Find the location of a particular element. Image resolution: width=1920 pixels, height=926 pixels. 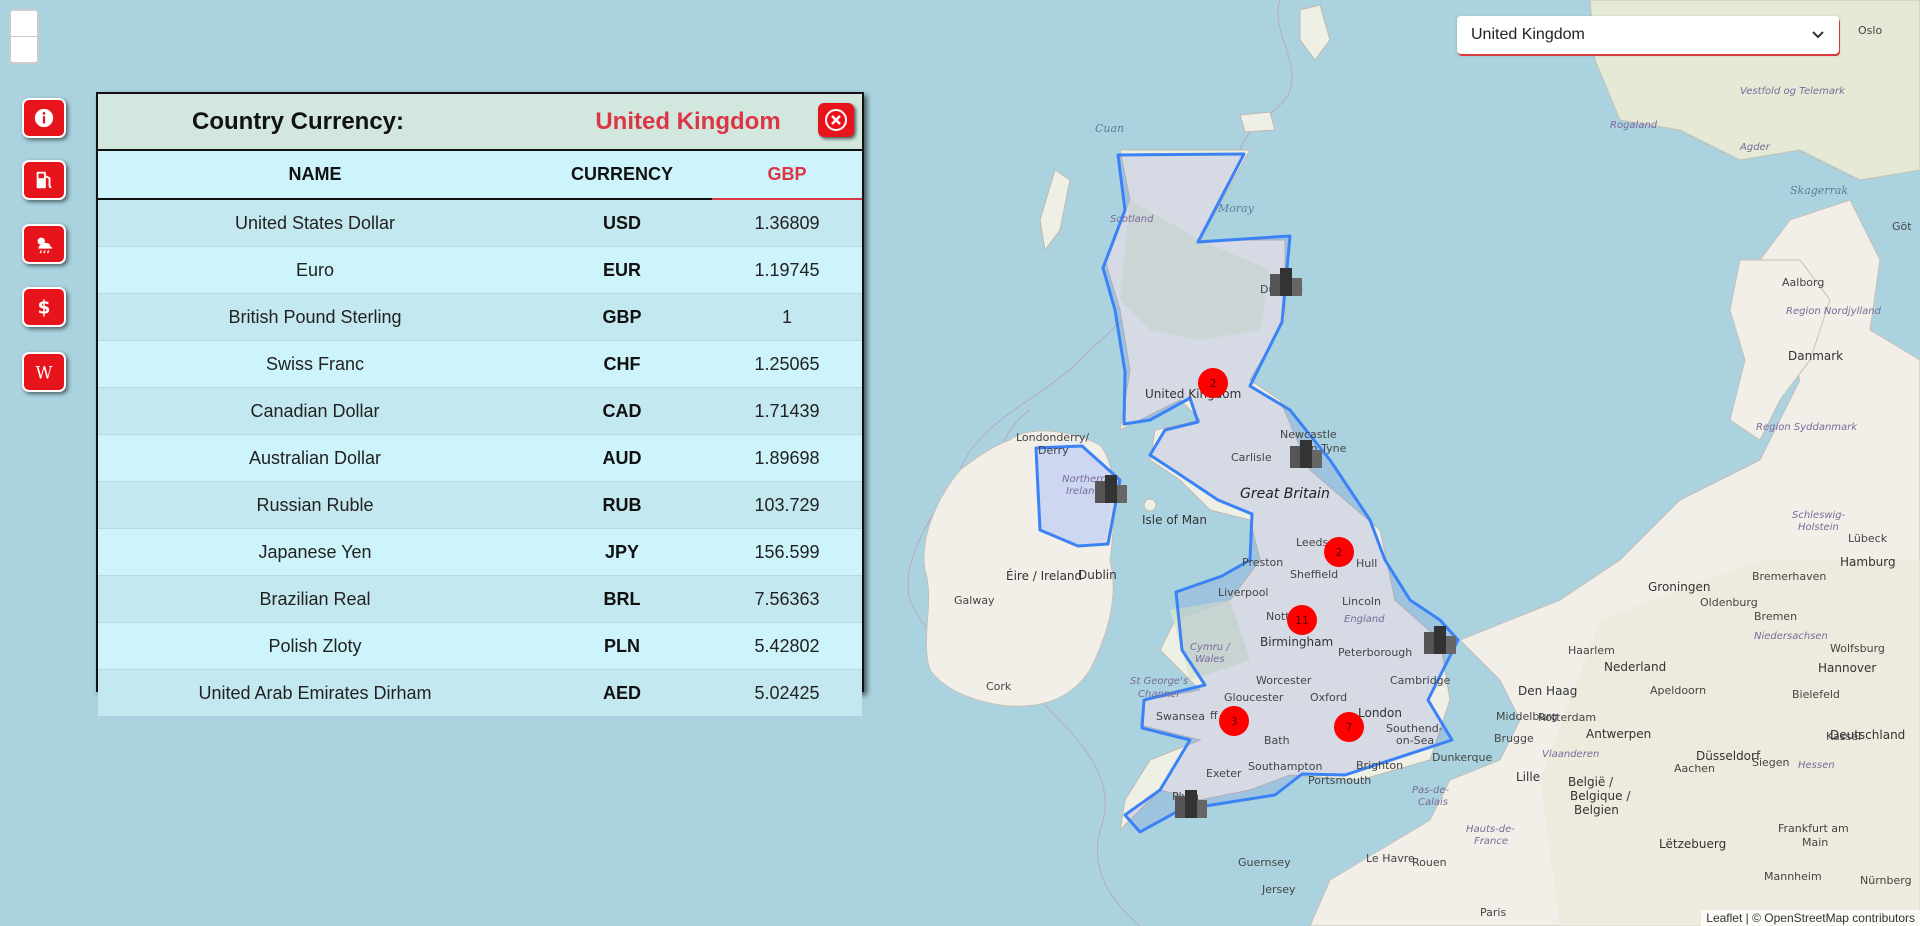

cluster-marker: 7 is located at coordinates (1349, 727).